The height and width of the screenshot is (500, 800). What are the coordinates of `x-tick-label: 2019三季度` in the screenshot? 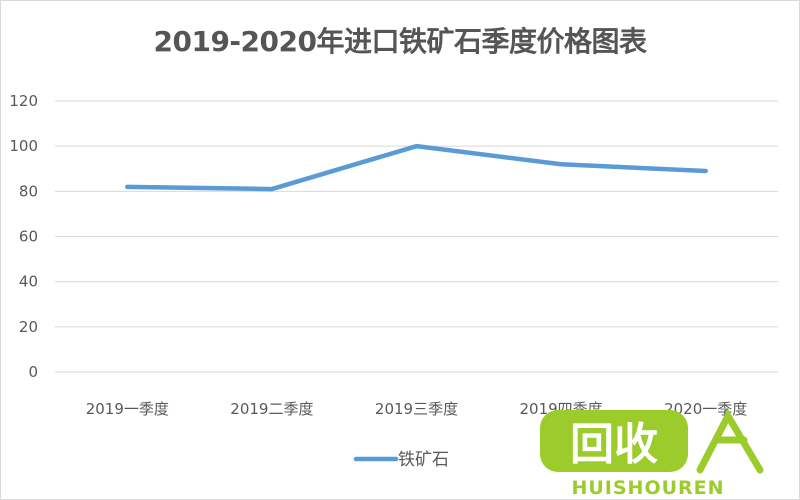 It's located at (416, 409).